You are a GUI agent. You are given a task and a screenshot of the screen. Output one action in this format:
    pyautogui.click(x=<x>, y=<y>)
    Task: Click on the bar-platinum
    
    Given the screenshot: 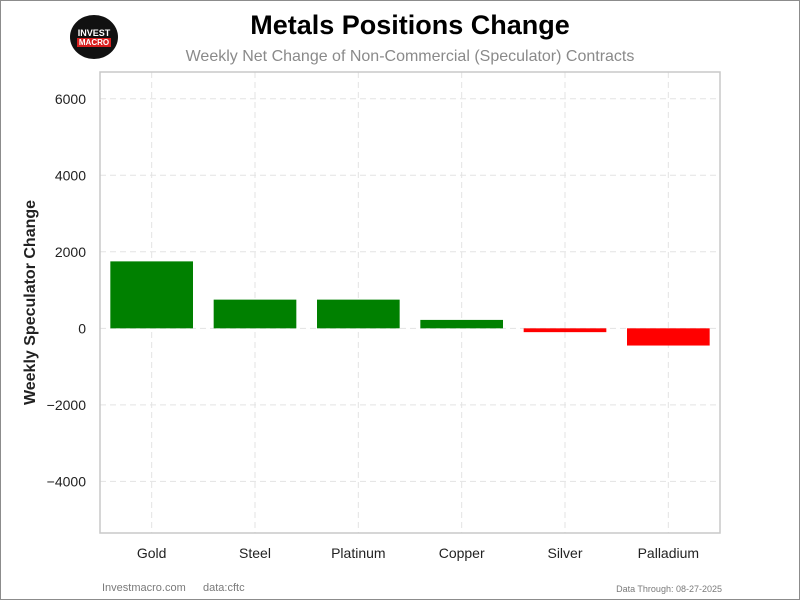 What is the action you would take?
    pyautogui.click(x=358, y=314)
    